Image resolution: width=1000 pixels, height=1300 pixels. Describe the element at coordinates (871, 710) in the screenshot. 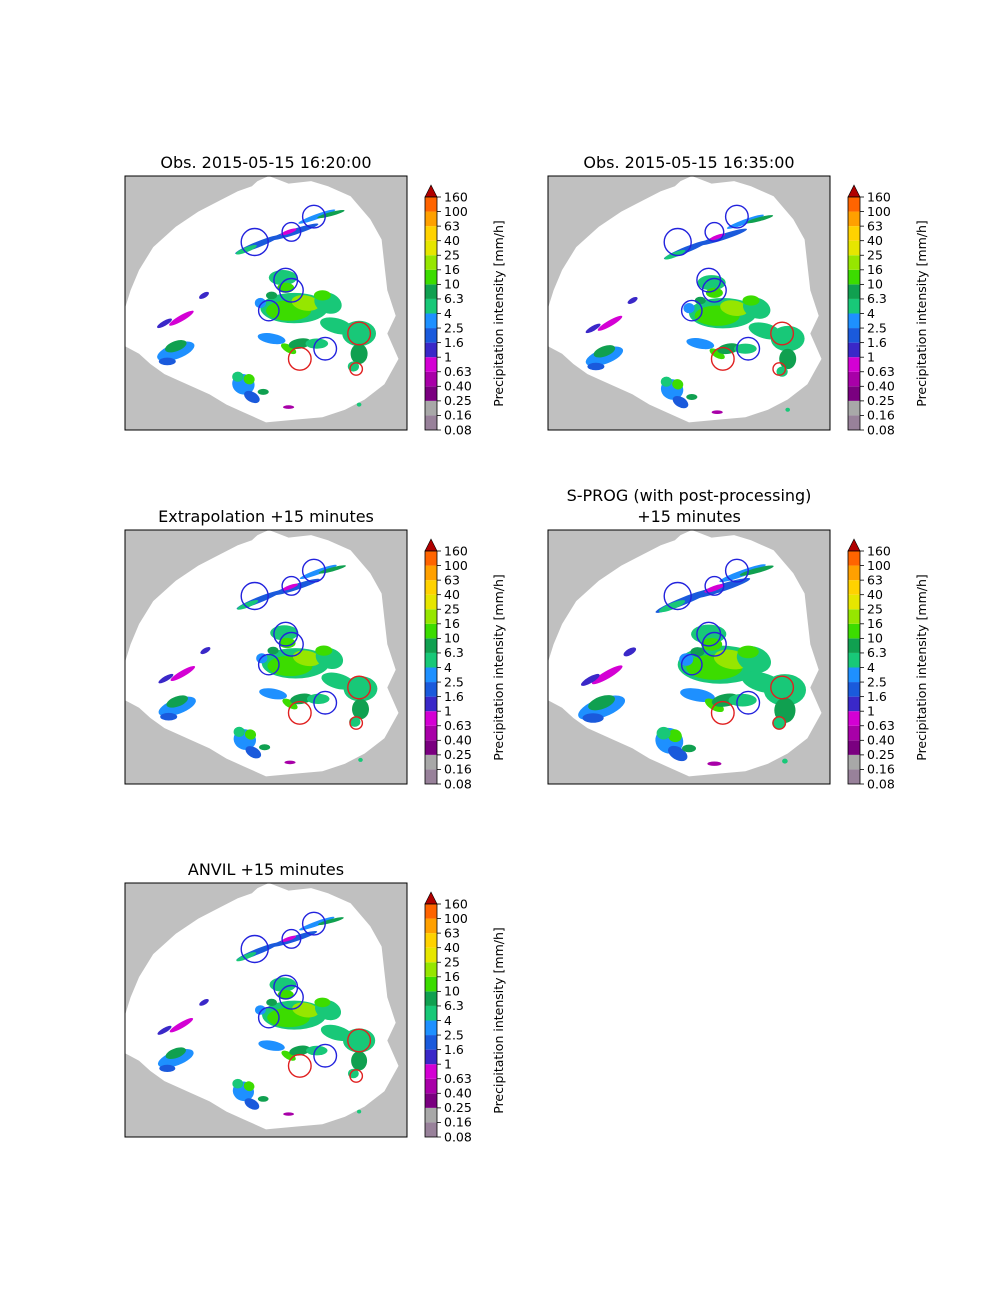

I see `colorbar-tick-label: 1` at that location.